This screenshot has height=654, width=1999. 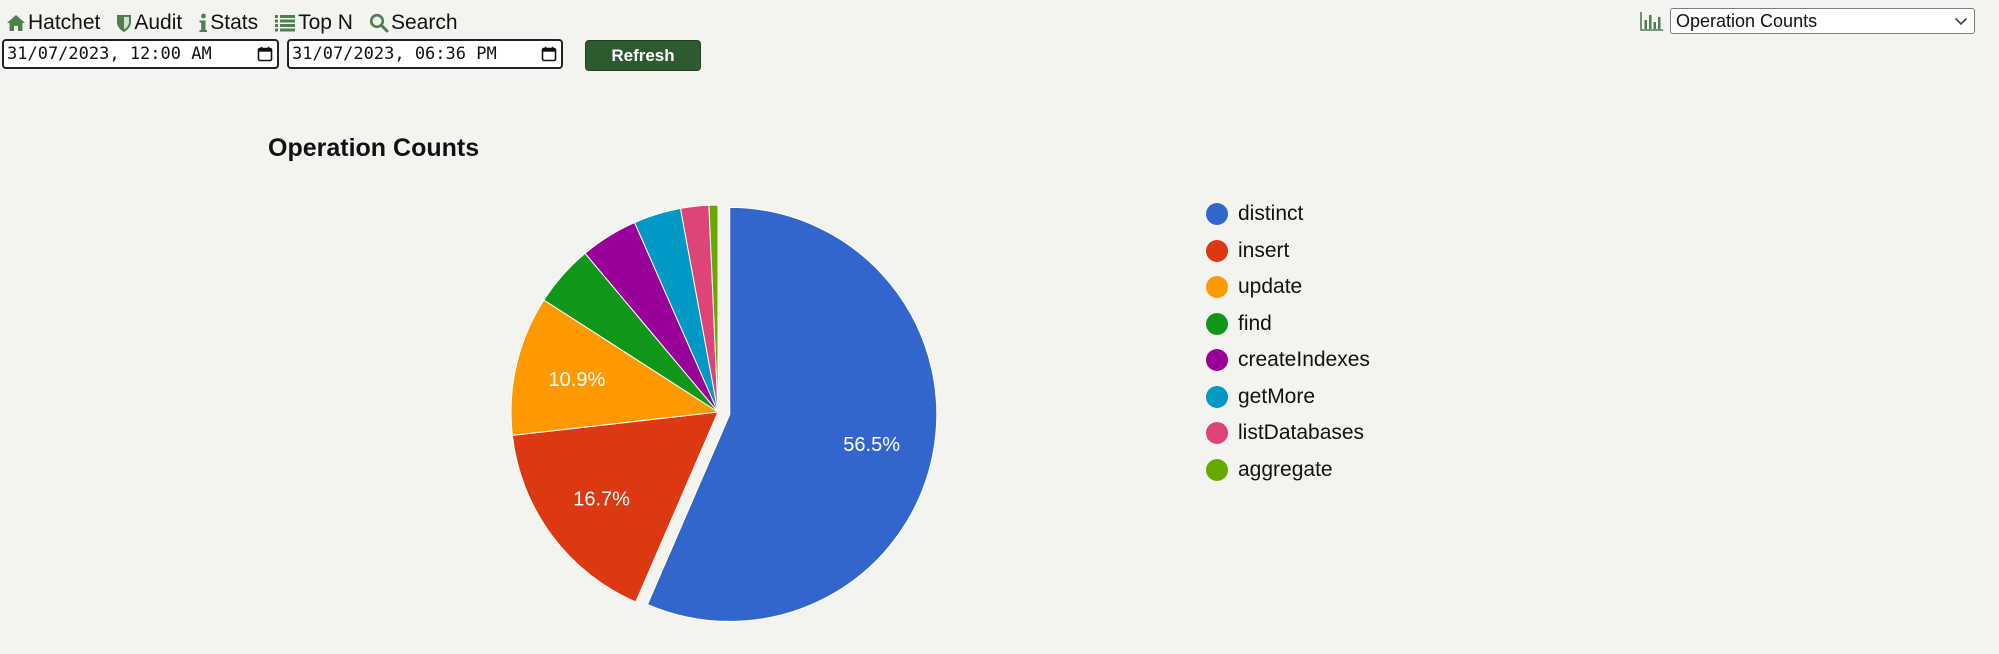 I want to click on pie-slice-insert, so click(x=615, y=507).